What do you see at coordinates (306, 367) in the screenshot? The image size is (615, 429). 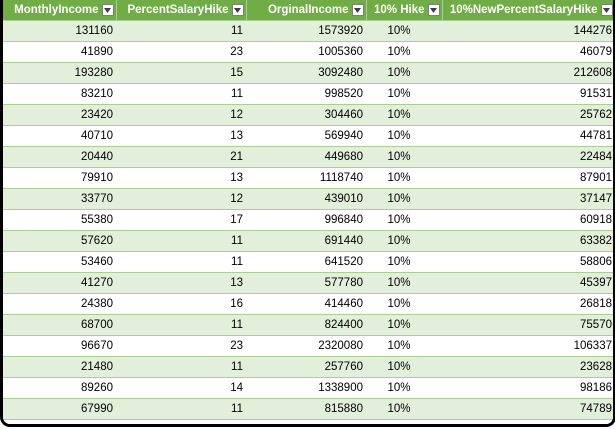 I see `cell-original-income: 257760` at bounding box center [306, 367].